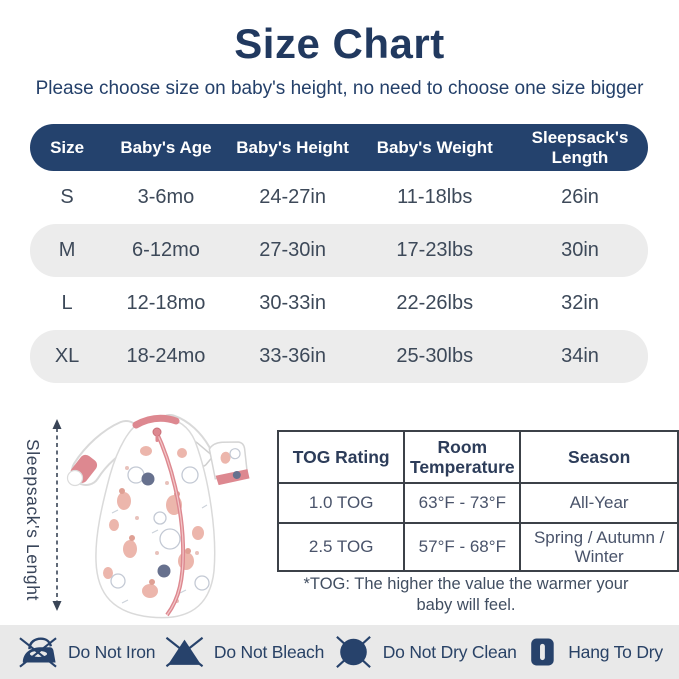  I want to click on weight-cell: 22-26lbs, so click(435, 303).